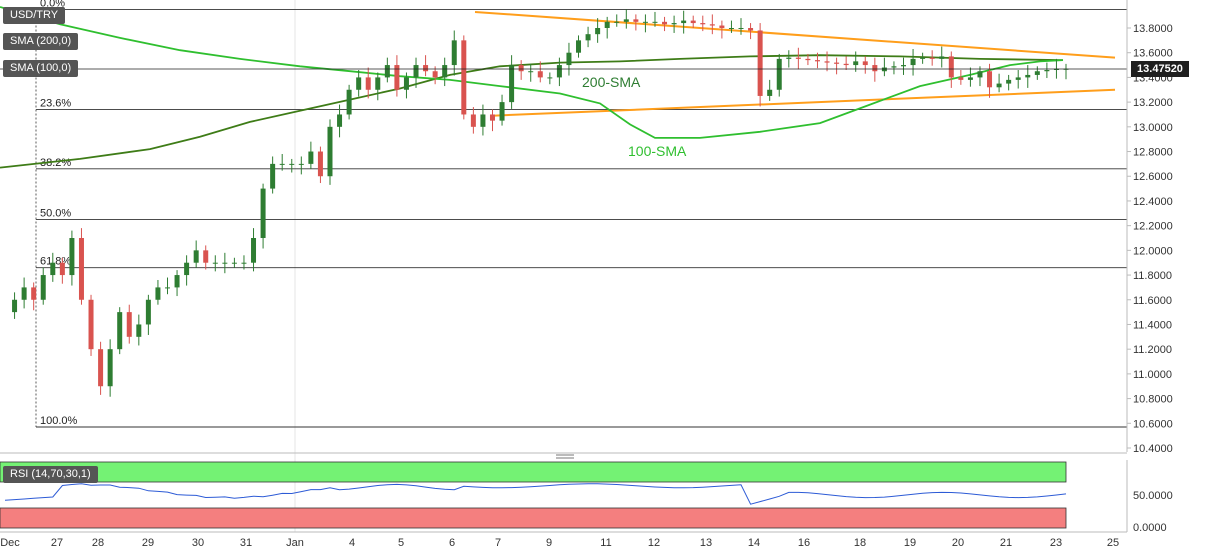  I want to click on legend-sma-100: SMA (100,0), so click(41, 68).